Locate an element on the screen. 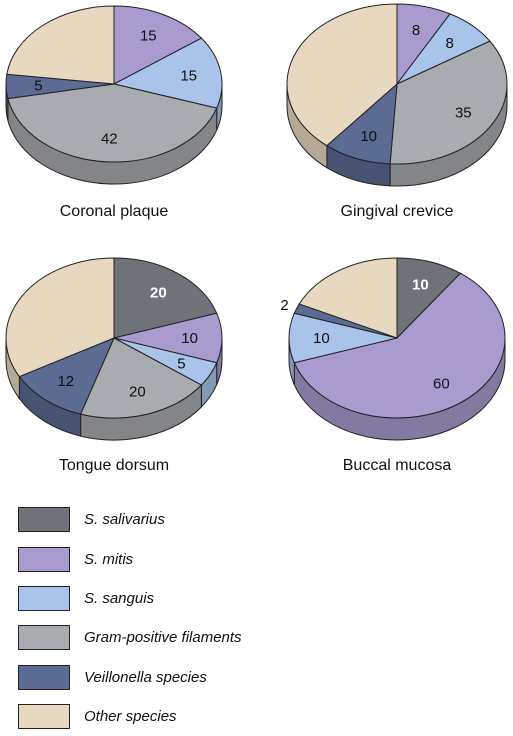 The height and width of the screenshot is (736, 513). pie-value-label: 2 is located at coordinates (284, 305).